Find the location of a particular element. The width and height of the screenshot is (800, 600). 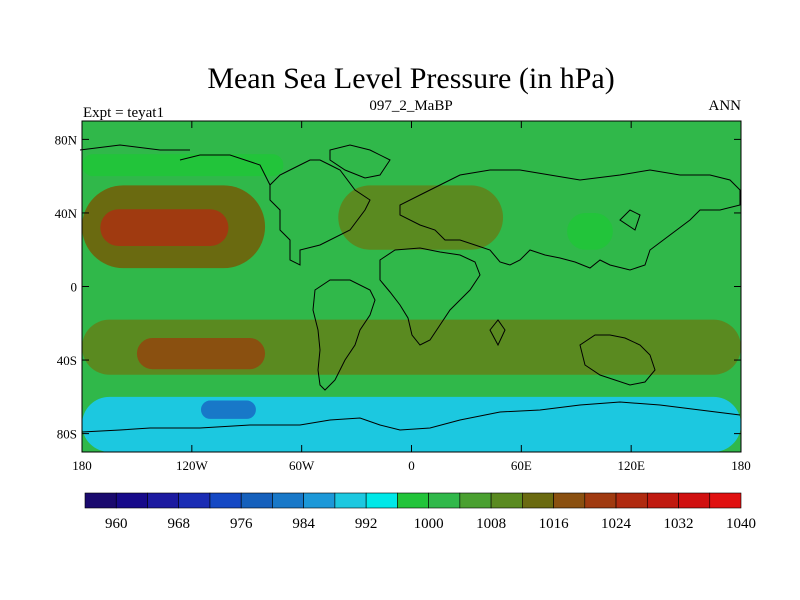

x-tick-label: 60W is located at coordinates (302, 465).